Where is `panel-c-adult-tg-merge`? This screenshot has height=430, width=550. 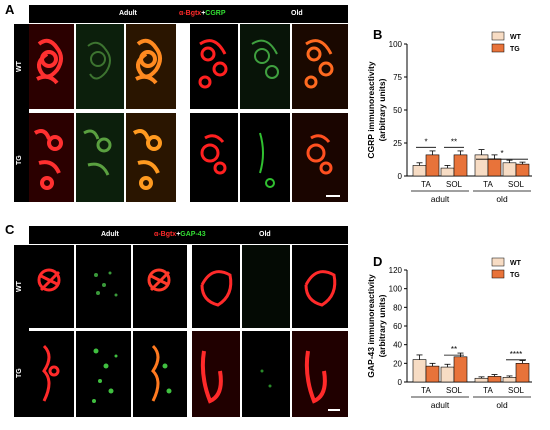
panel-c-adult-tg-merge is located at coordinates (160, 374).